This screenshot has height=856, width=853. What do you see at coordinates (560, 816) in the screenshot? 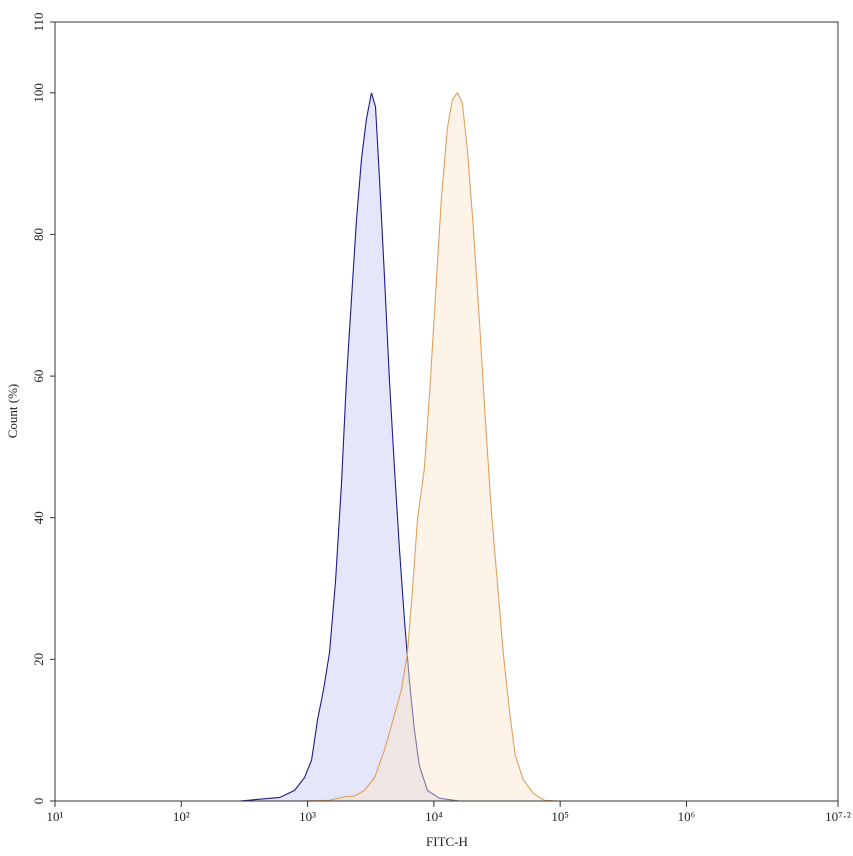
I see `x-tick-label: 10⁵` at bounding box center [560, 816].